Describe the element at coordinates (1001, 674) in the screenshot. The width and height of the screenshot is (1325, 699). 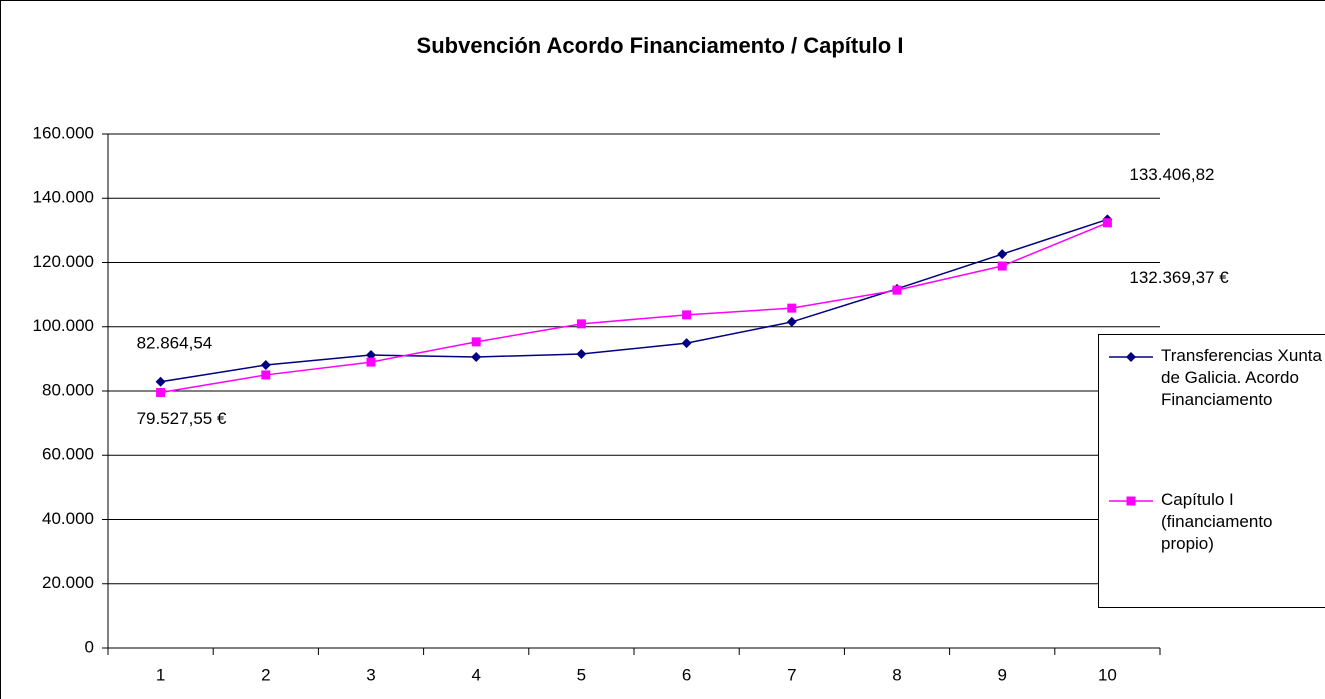
I see `x-tick-label: 9` at that location.